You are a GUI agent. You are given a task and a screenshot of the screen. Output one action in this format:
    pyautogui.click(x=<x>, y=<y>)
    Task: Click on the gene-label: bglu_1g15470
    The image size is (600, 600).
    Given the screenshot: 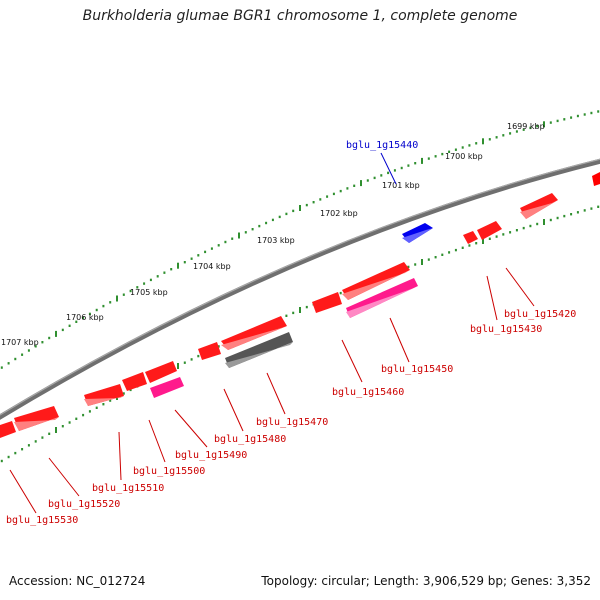 What is the action you would take?
    pyautogui.click(x=292, y=422)
    